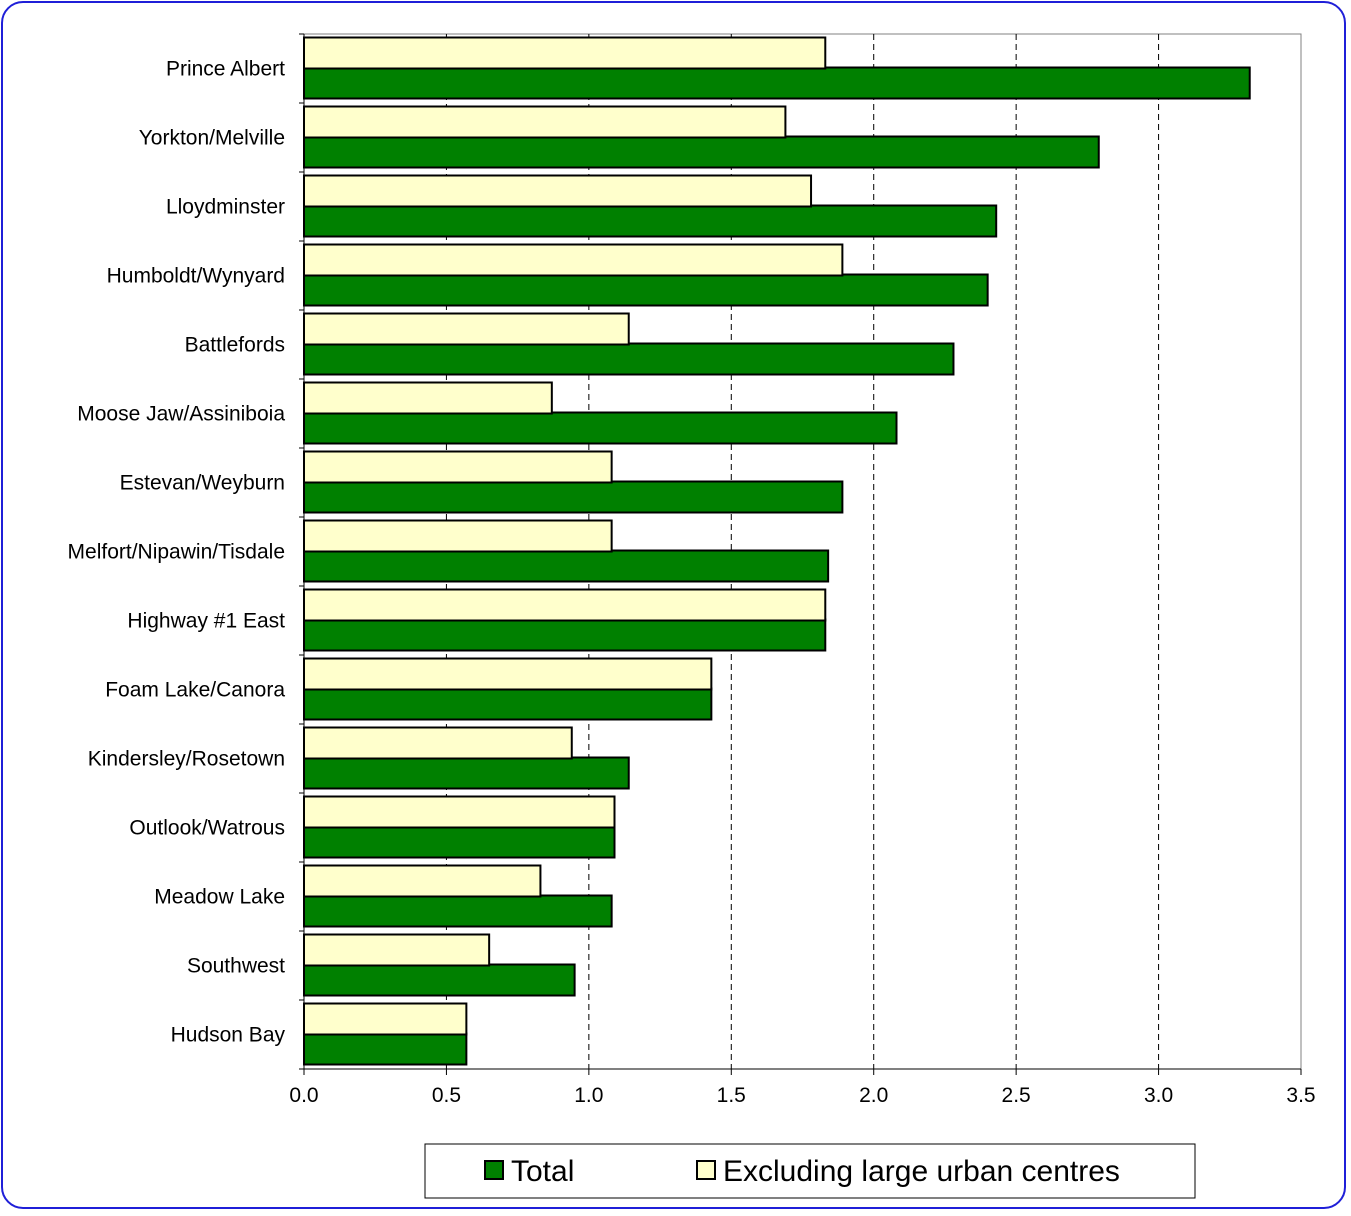 This screenshot has width=1351, height=1216. I want to click on category-label: Melfort/Nipawin/Tisdale, so click(176, 552).